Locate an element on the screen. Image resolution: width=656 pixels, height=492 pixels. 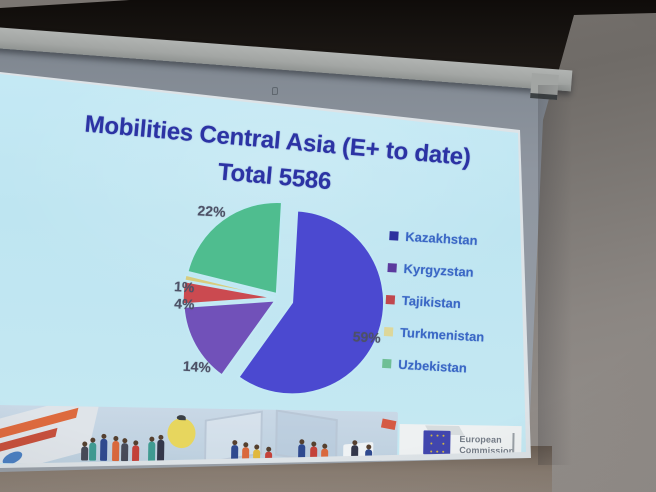
pie-percent-label-tajikistan: 4% is located at coordinates (184, 304).